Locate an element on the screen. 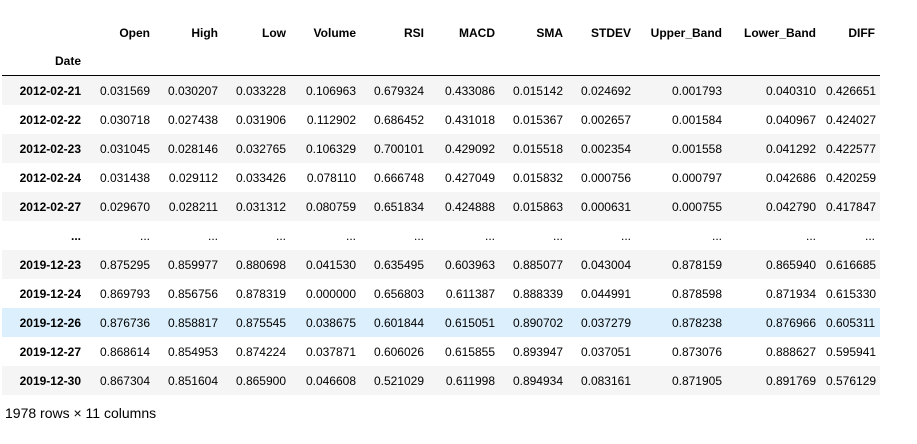  table-cell: 0.874224 is located at coordinates (260, 351).